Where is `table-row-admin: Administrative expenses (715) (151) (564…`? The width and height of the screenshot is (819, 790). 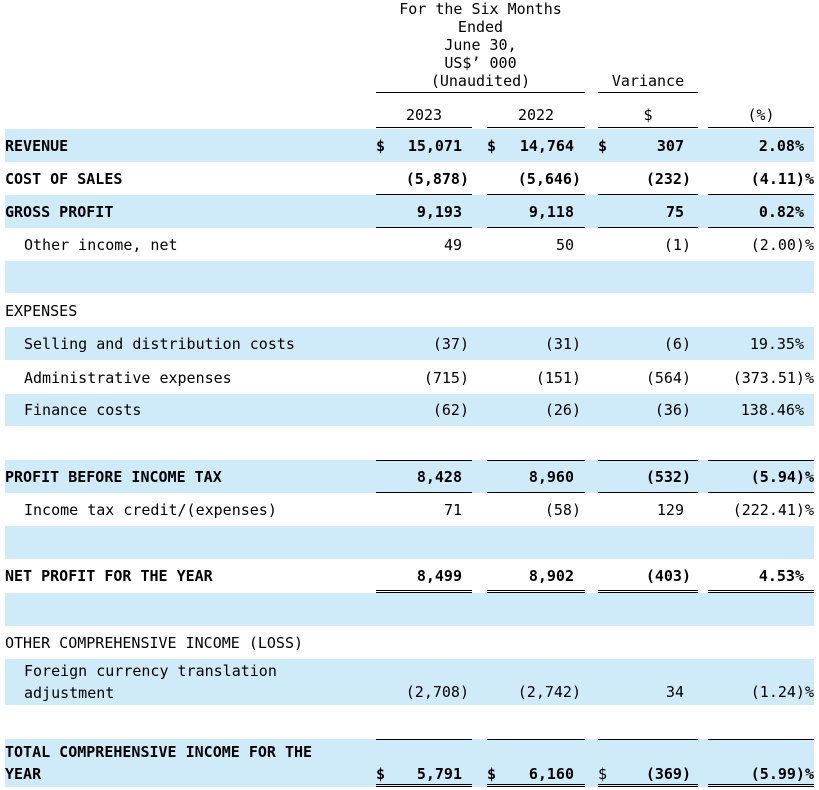 table-row-admin: Administrative expenses (715) (151) (564… is located at coordinates (409, 377).